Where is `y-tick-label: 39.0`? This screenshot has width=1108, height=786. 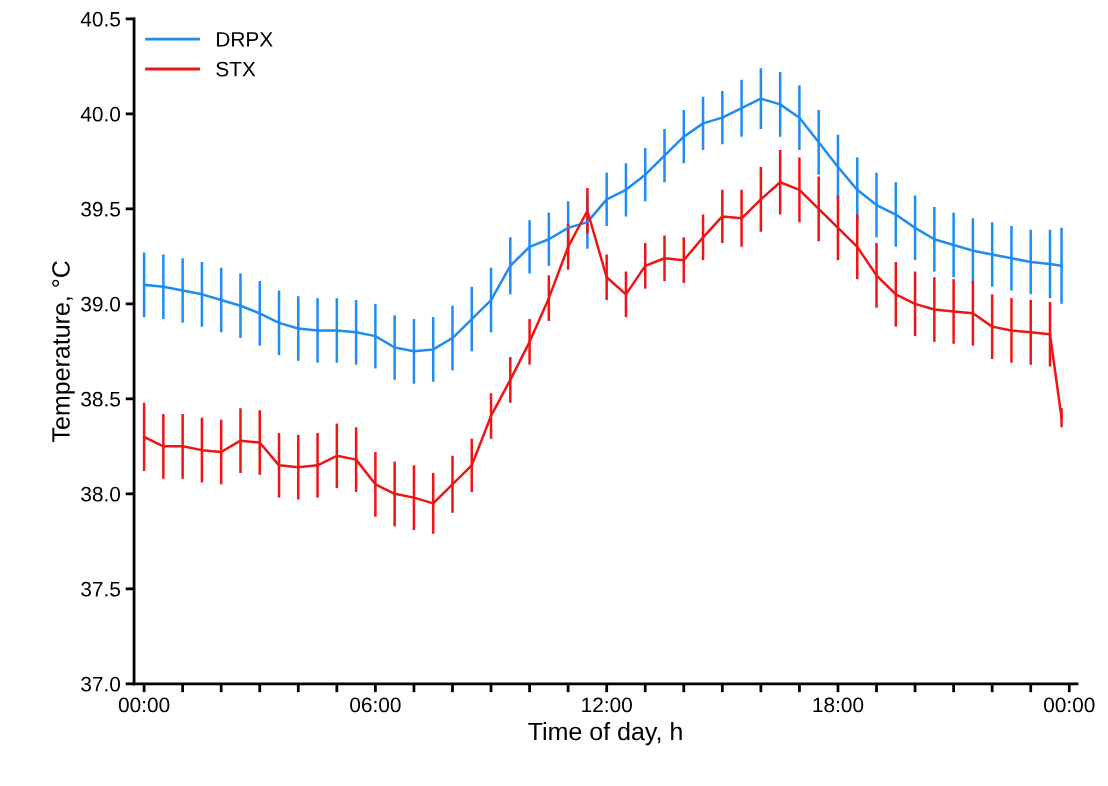 y-tick-label: 39.0 is located at coordinates (101, 304).